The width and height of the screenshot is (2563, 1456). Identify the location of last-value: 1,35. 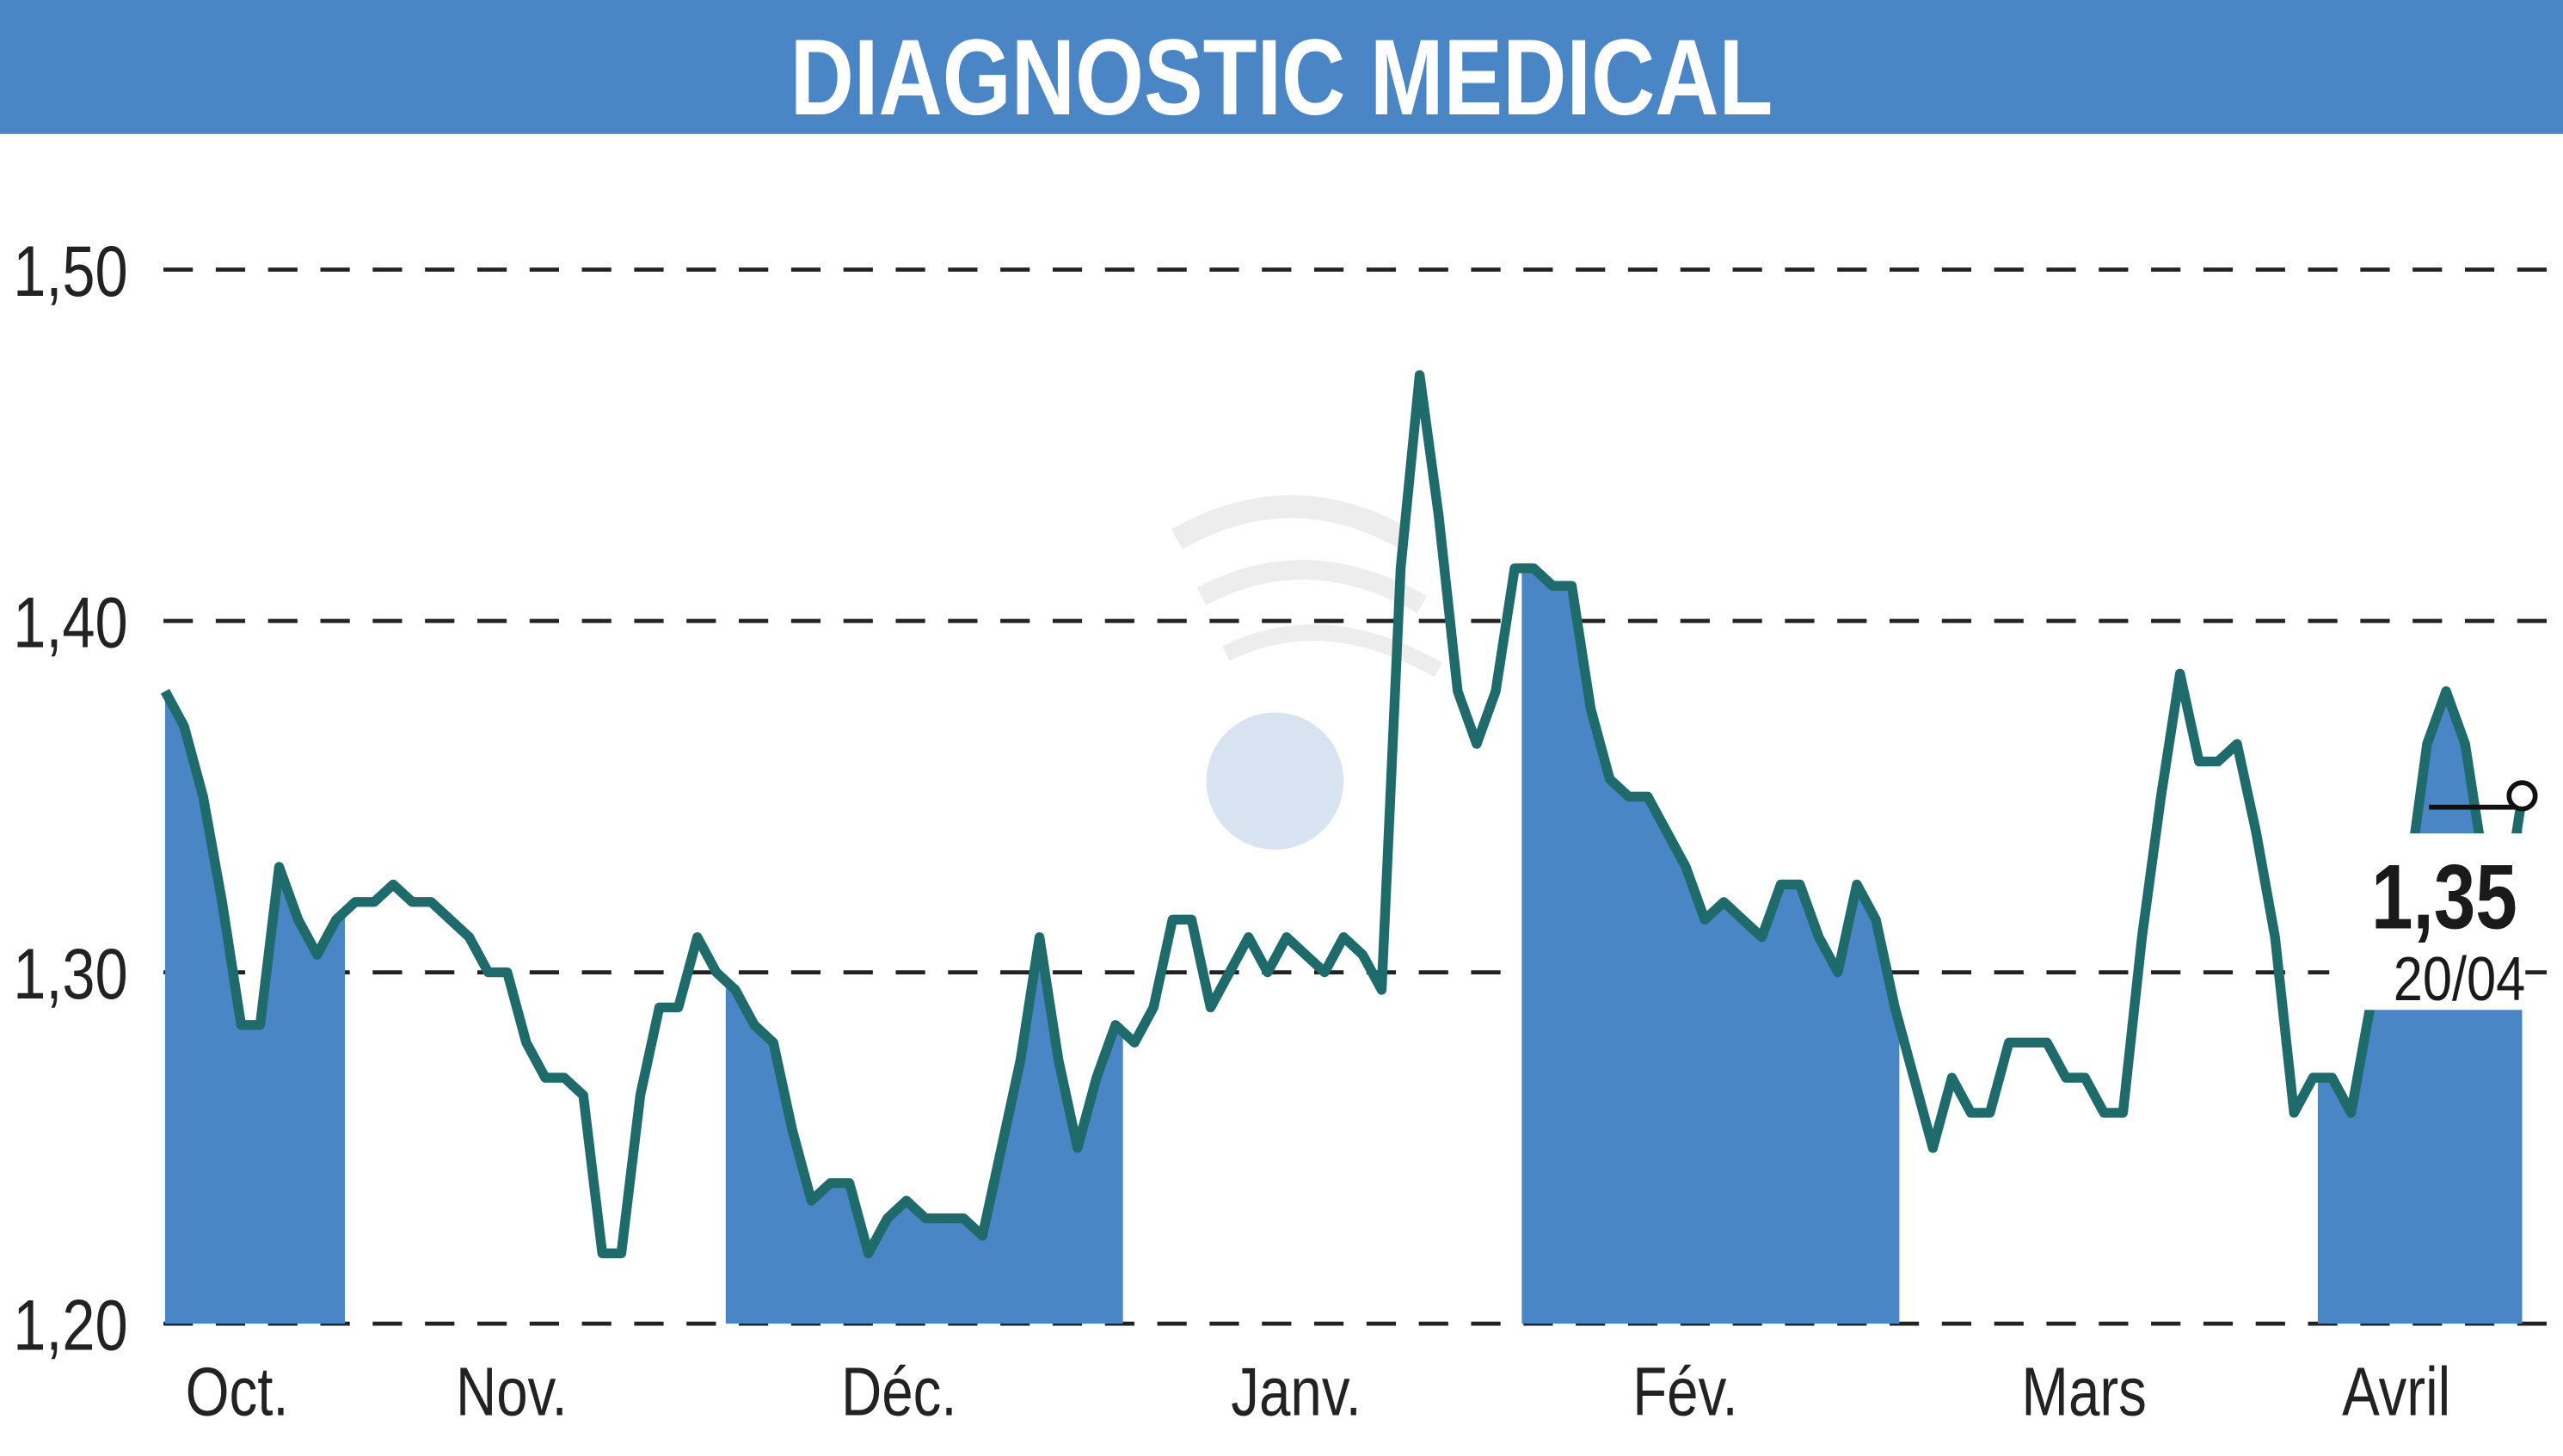
(2444, 897).